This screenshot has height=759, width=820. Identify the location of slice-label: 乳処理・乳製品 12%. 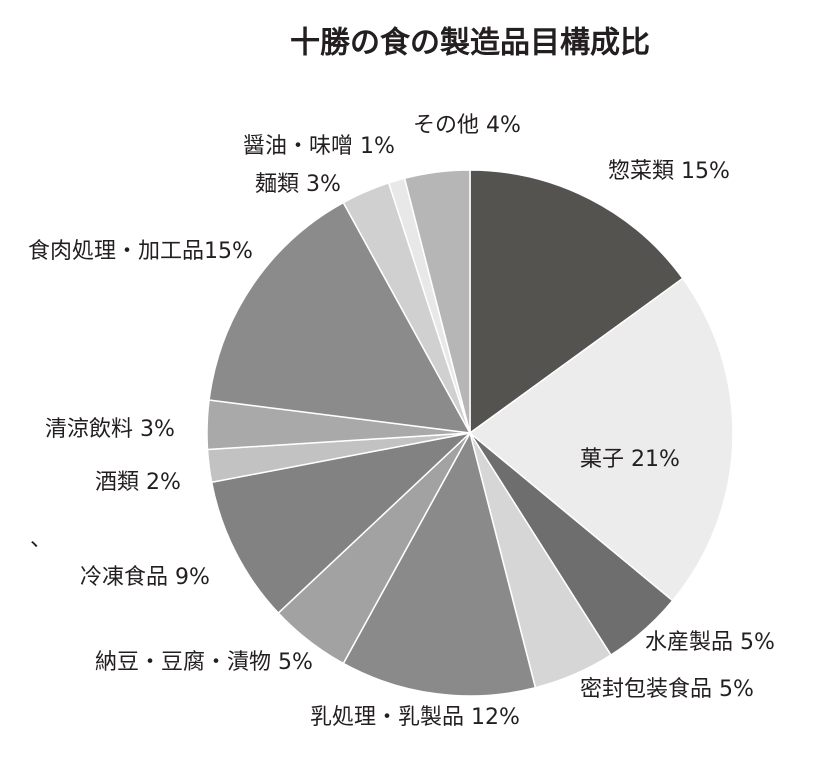
(415, 717).